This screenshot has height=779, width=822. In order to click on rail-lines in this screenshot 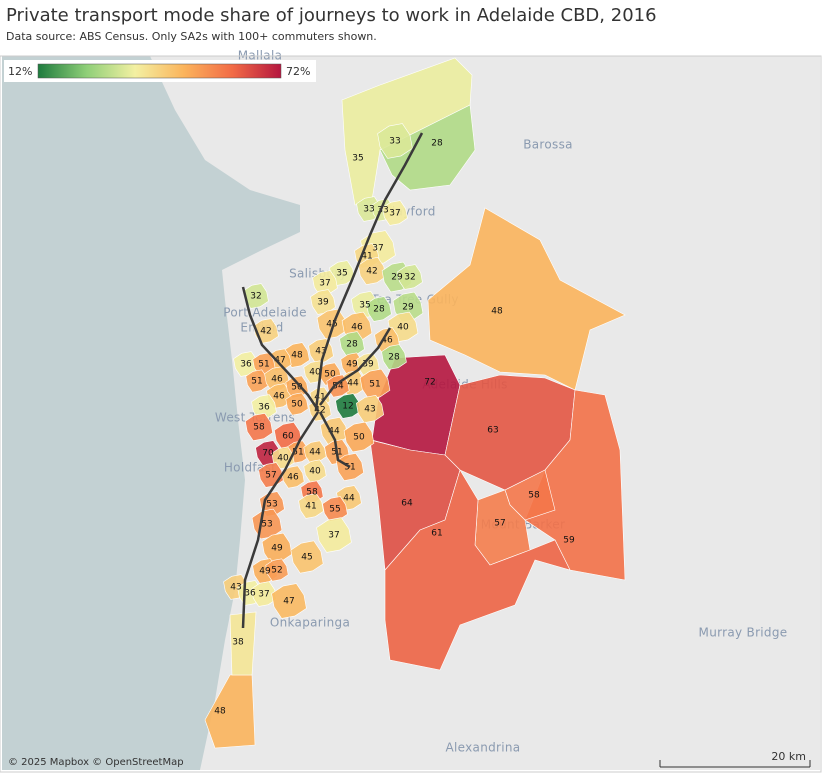, I will do `click(332, 380)`.